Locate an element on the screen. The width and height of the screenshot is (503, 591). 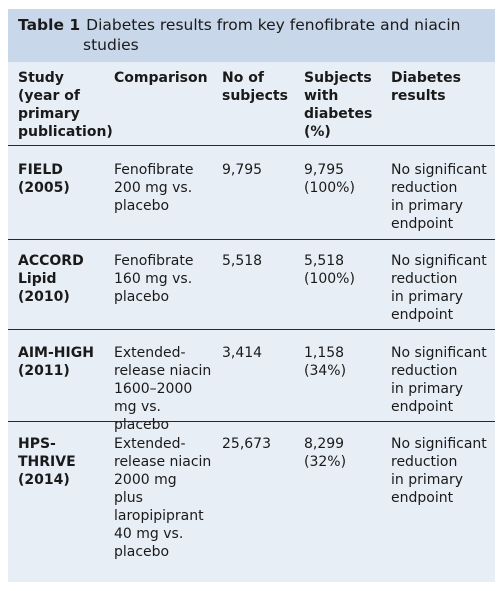
header-rule is located at coordinates (251, 145).